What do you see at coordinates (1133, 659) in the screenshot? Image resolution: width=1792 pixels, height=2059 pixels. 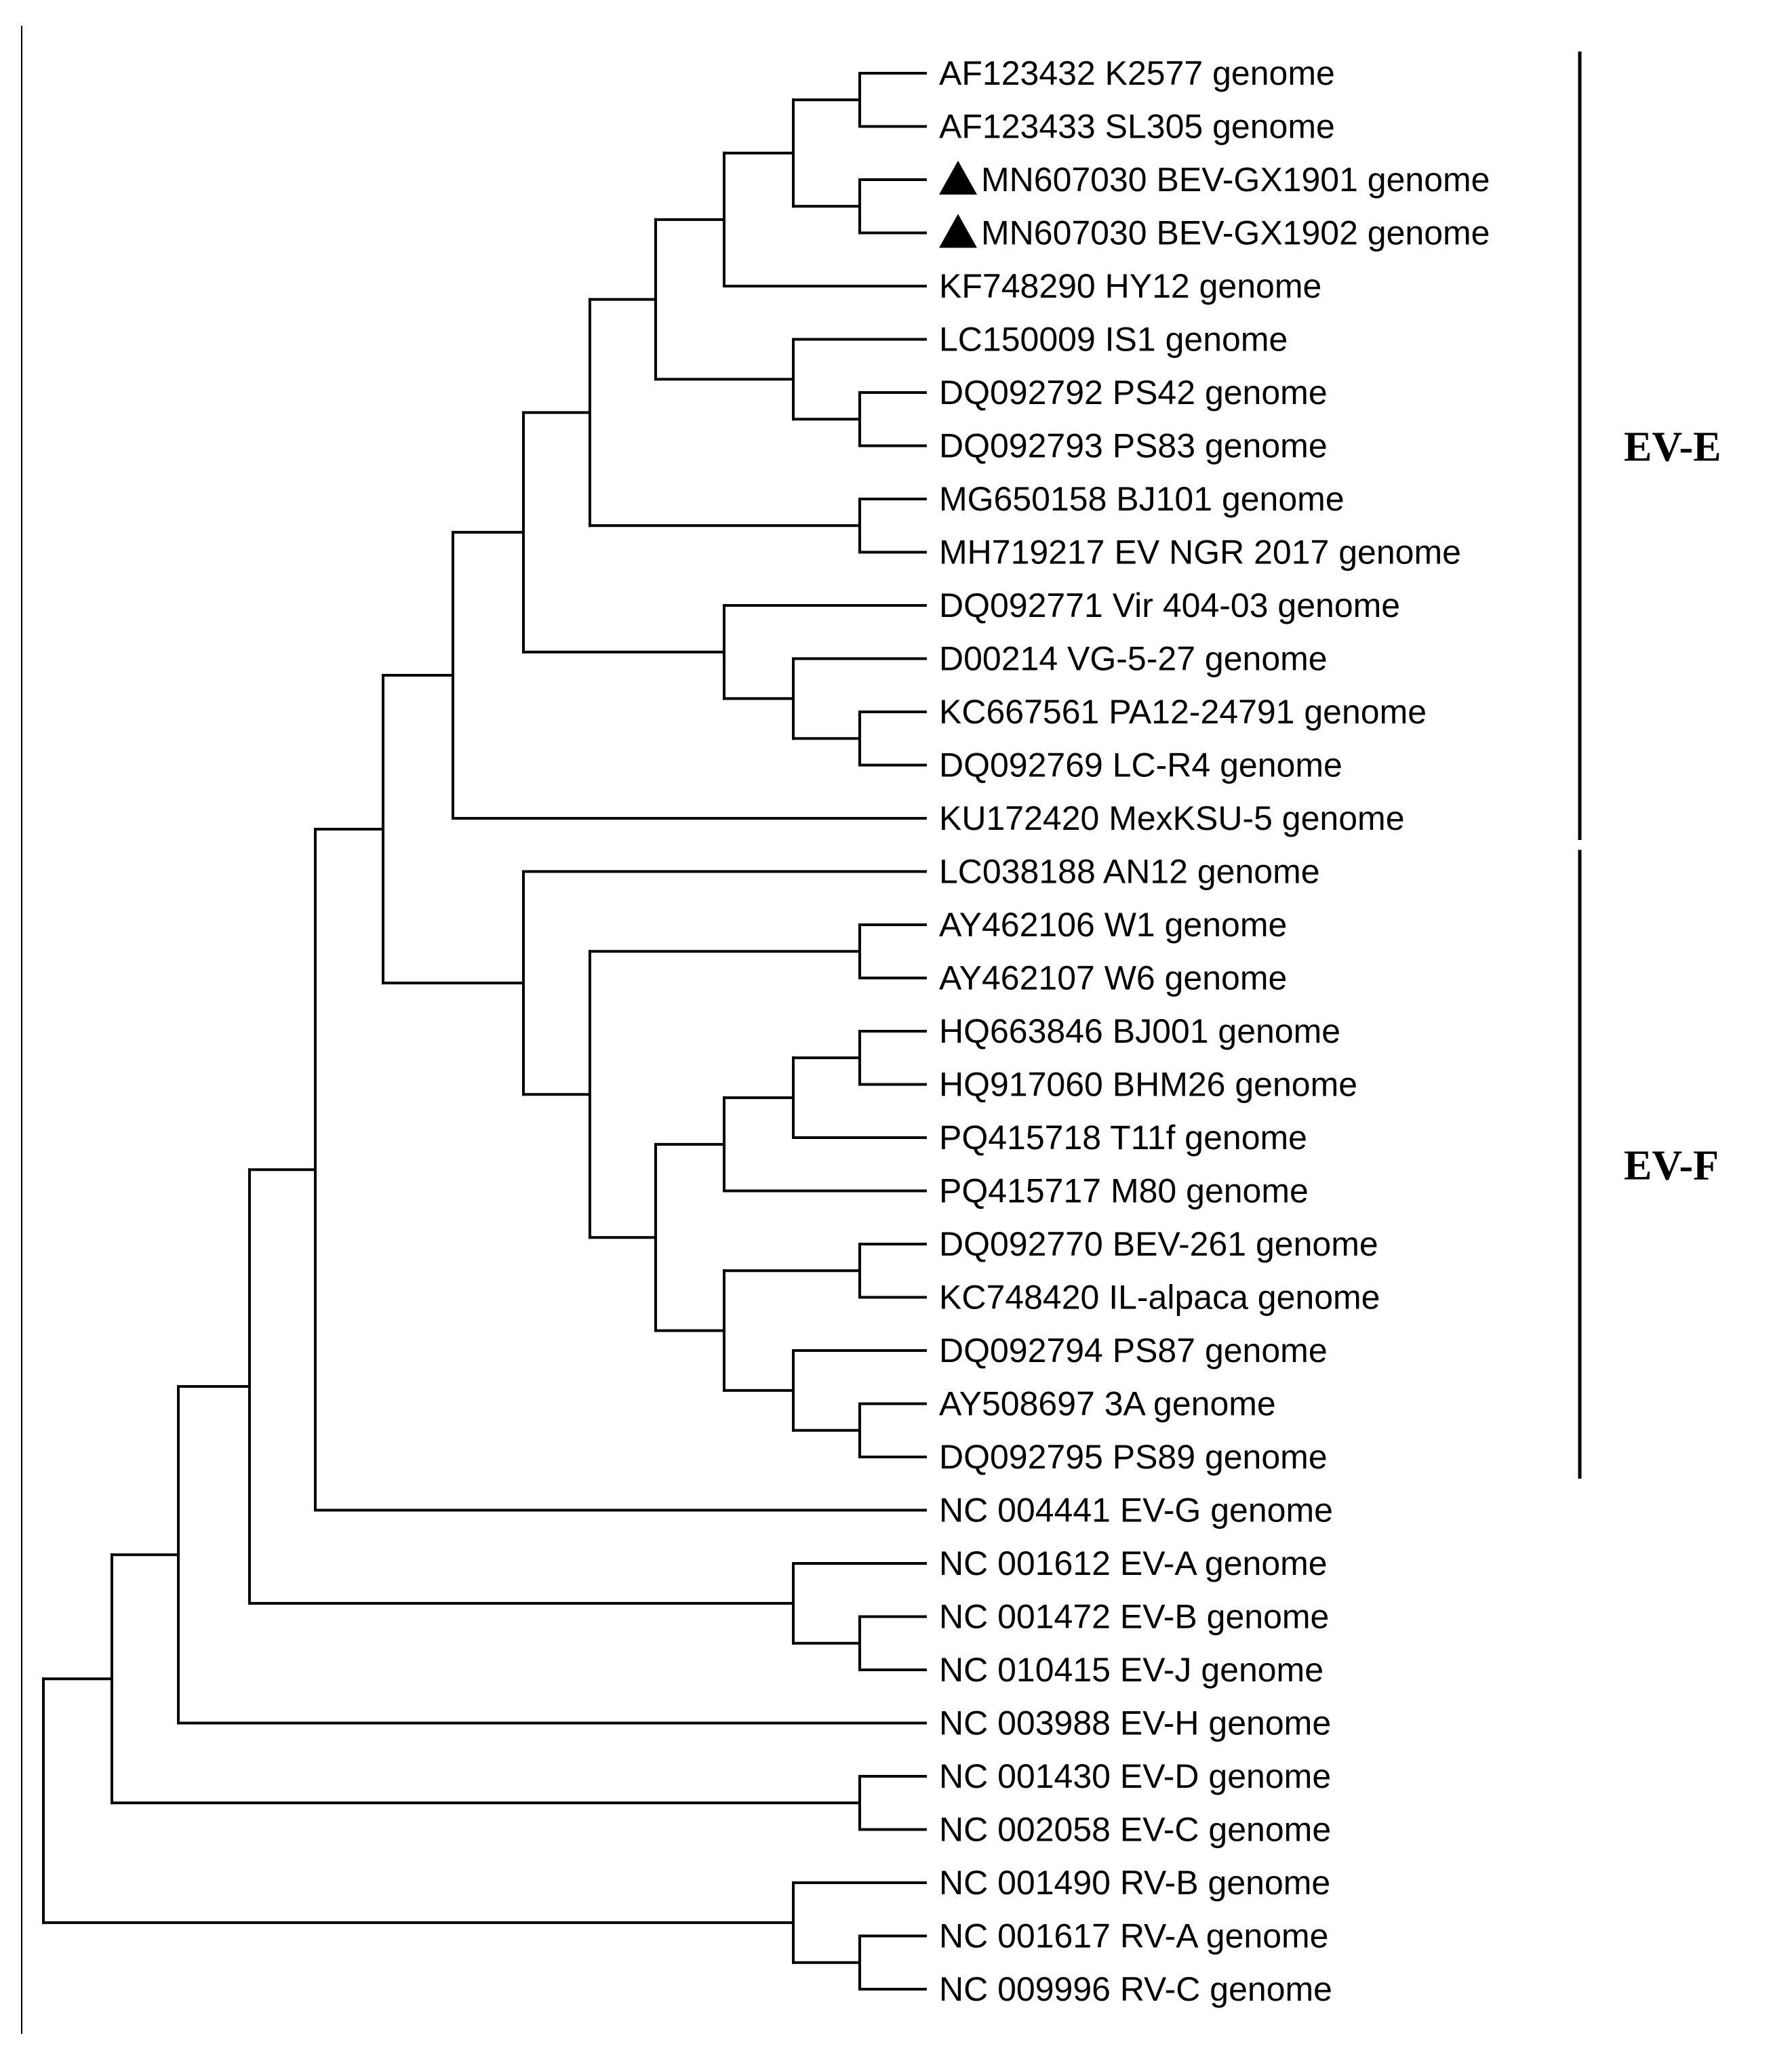 I see `leaf-label: D00214 VG-5-27 genome` at bounding box center [1133, 659].